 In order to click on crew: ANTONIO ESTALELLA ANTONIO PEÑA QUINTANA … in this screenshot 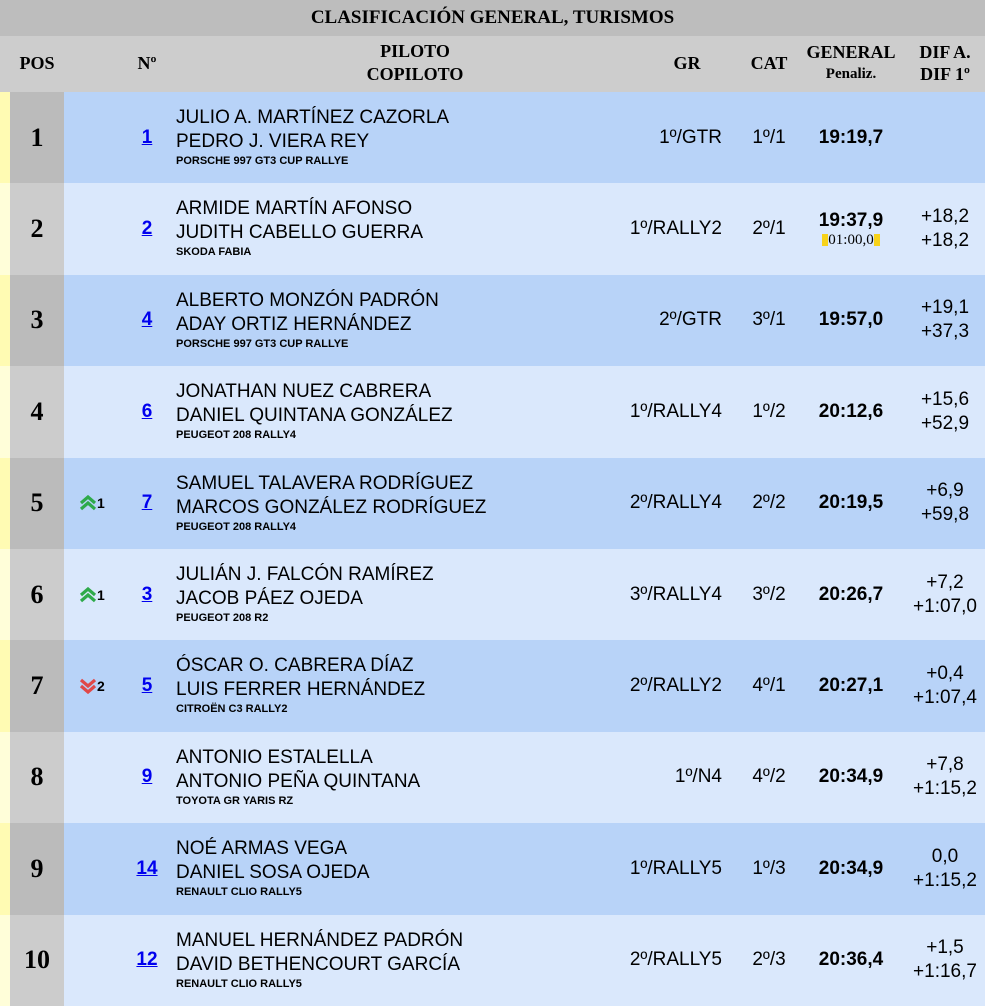, I will do `click(298, 777)`.